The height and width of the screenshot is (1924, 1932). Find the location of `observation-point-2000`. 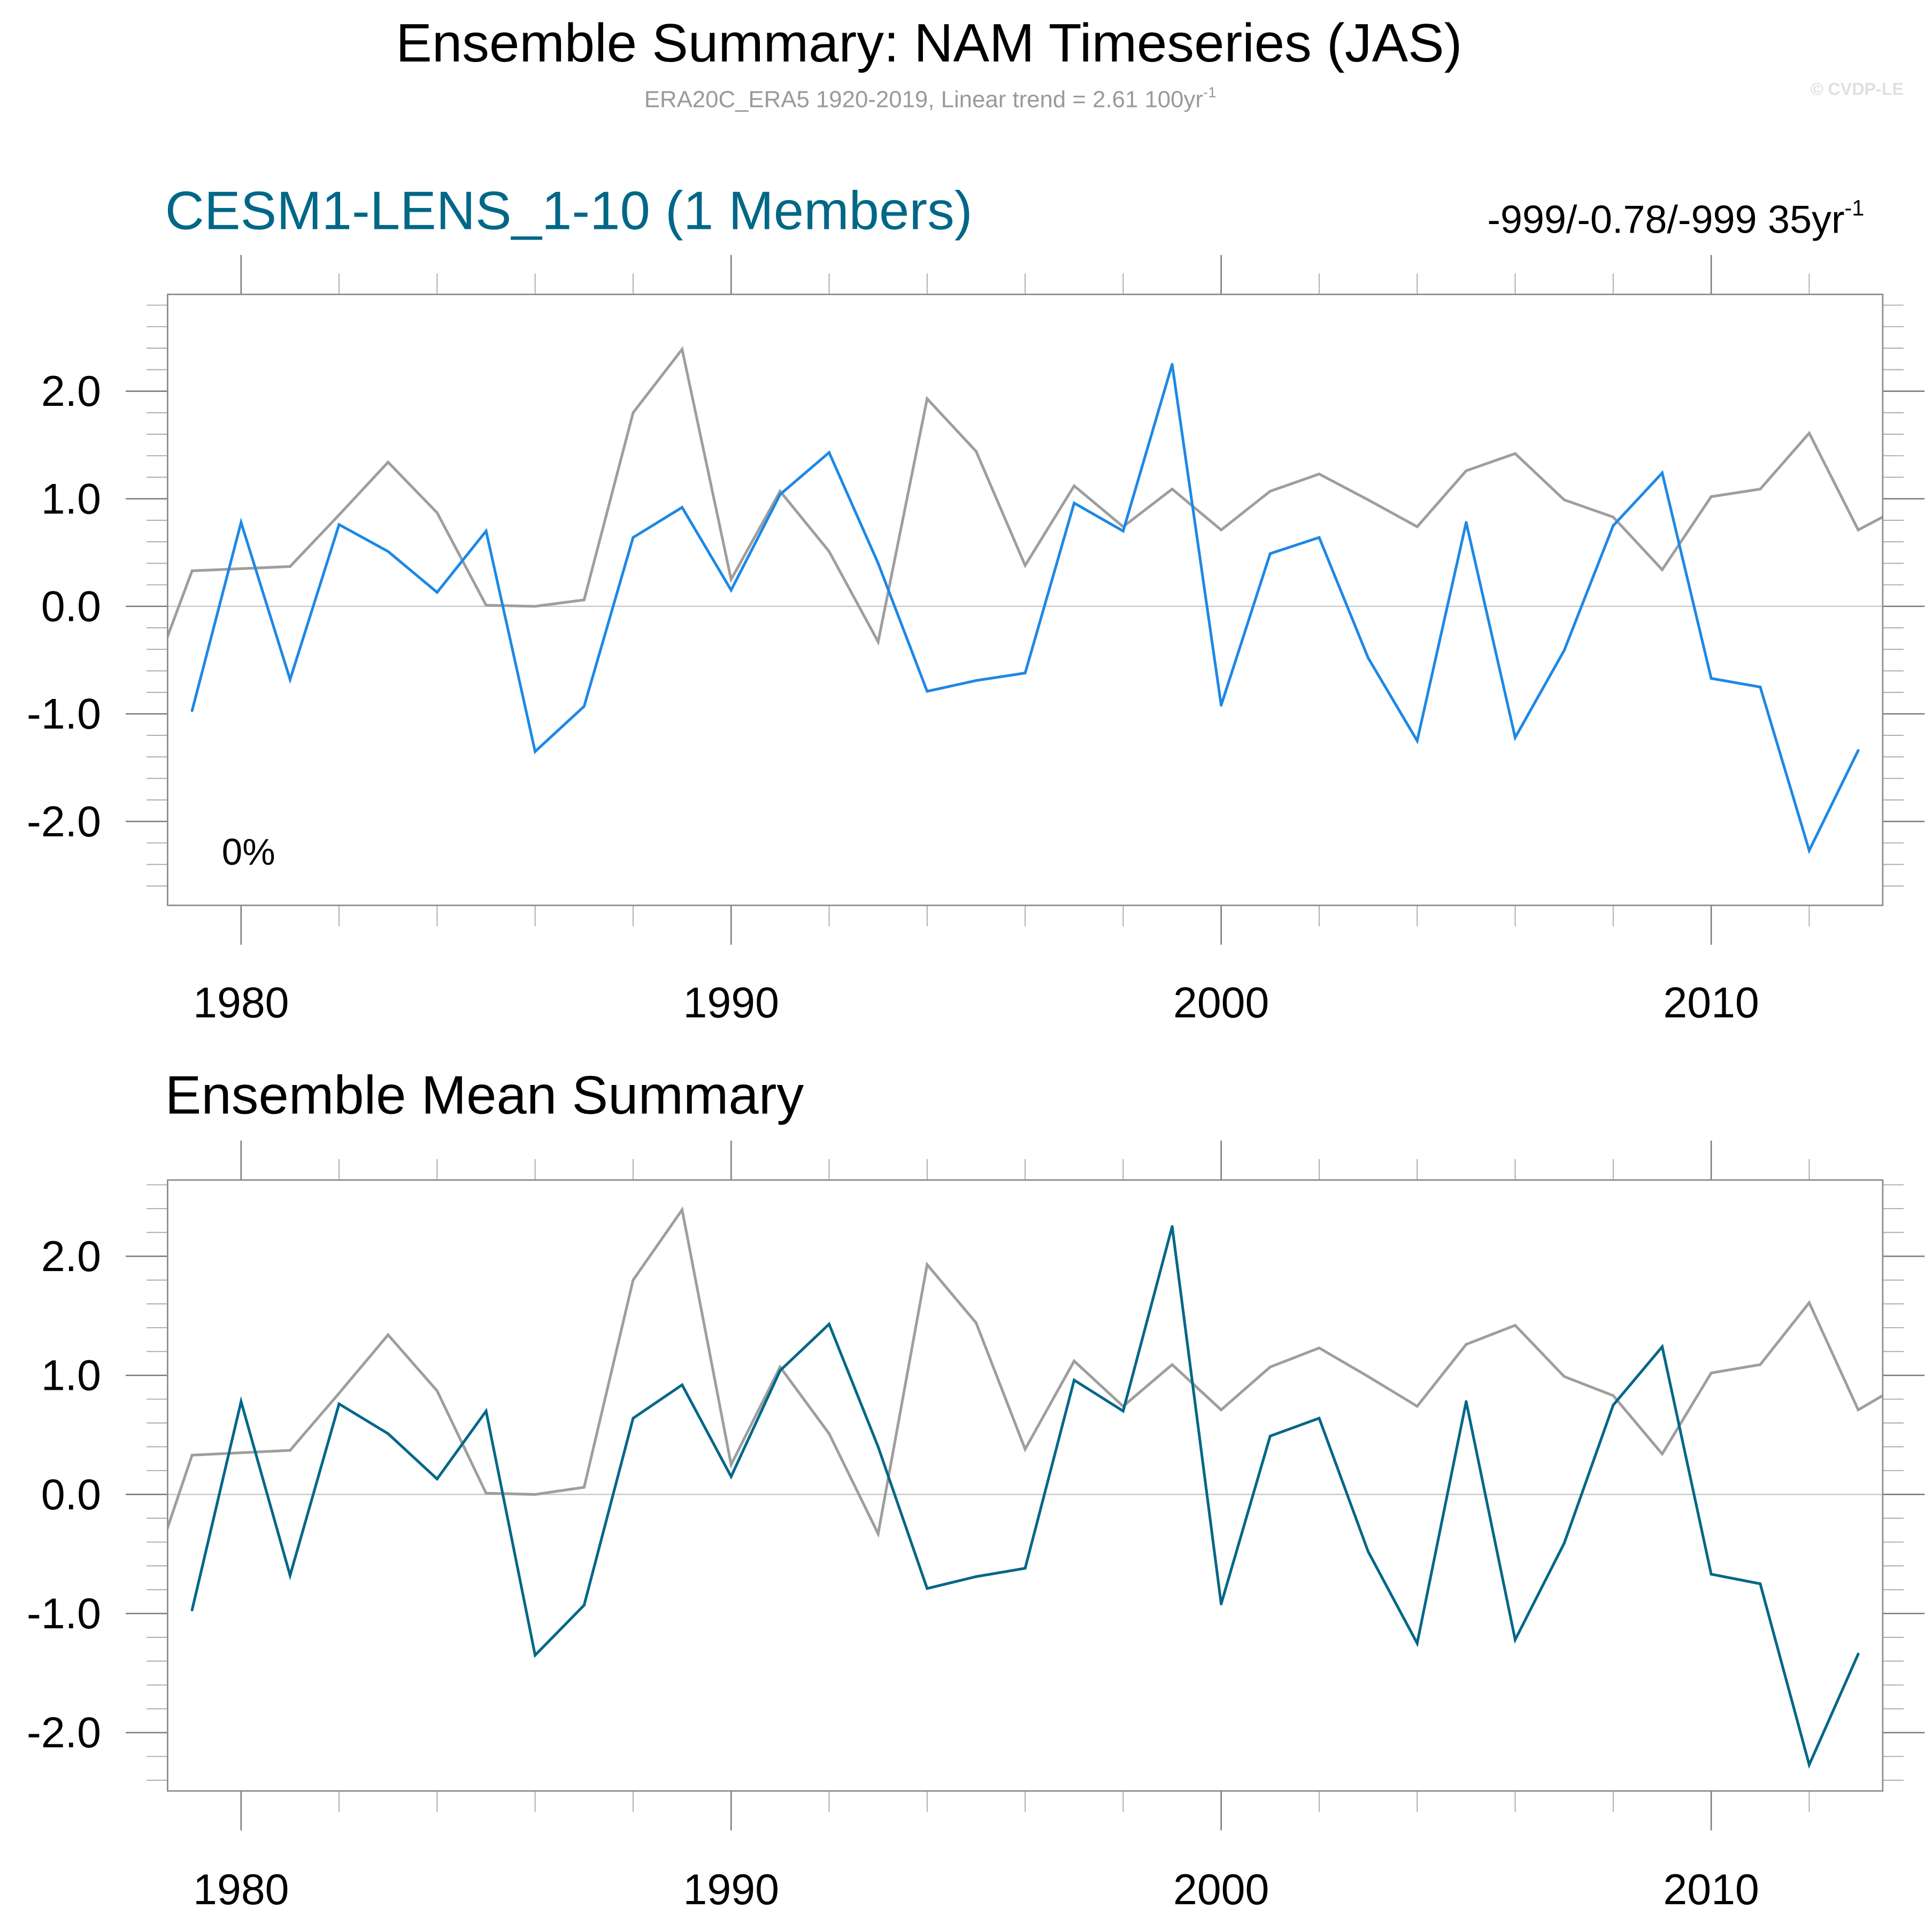

observation-point-2000 is located at coordinates (1222, 1410).